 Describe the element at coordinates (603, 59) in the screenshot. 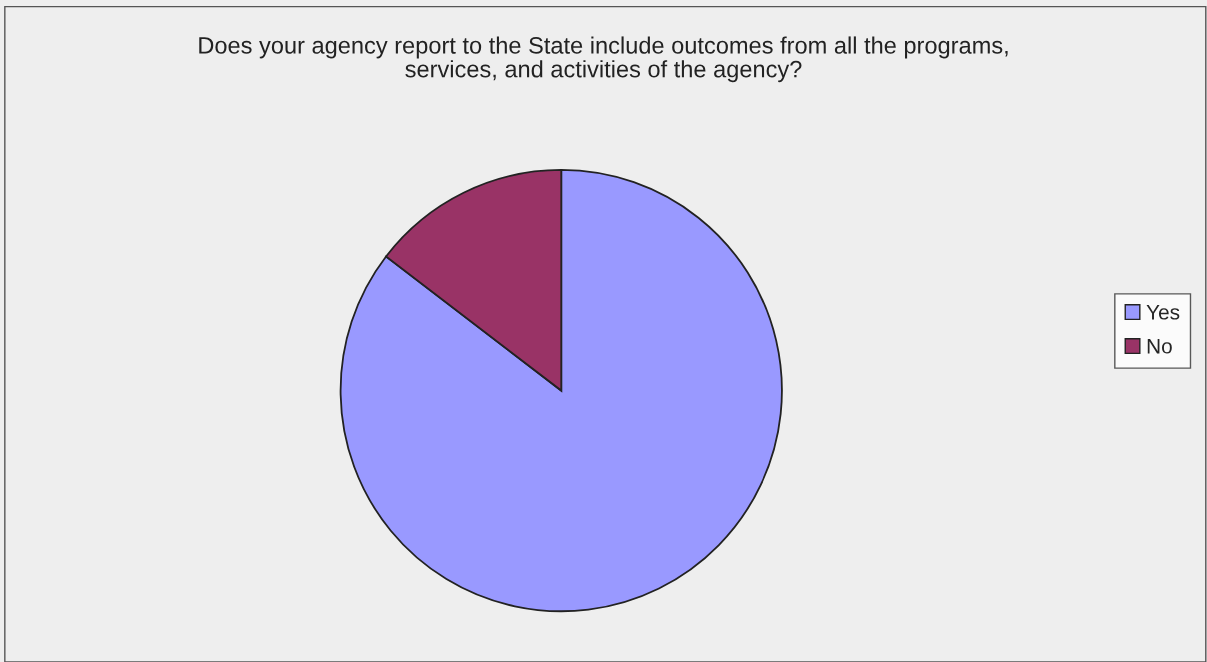

I see `chart-title: Does your agency report to the State include outcomes from all the programs, services, and activities of the agency?` at that location.